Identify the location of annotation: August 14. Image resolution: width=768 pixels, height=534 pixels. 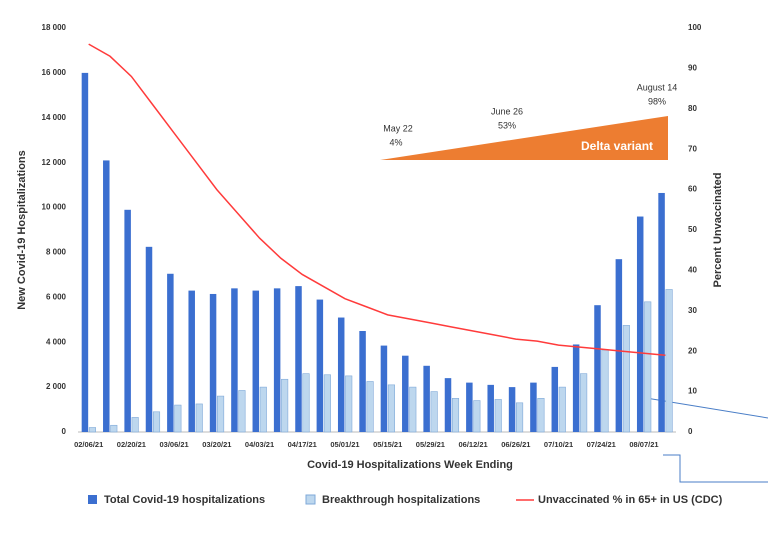
(657, 87).